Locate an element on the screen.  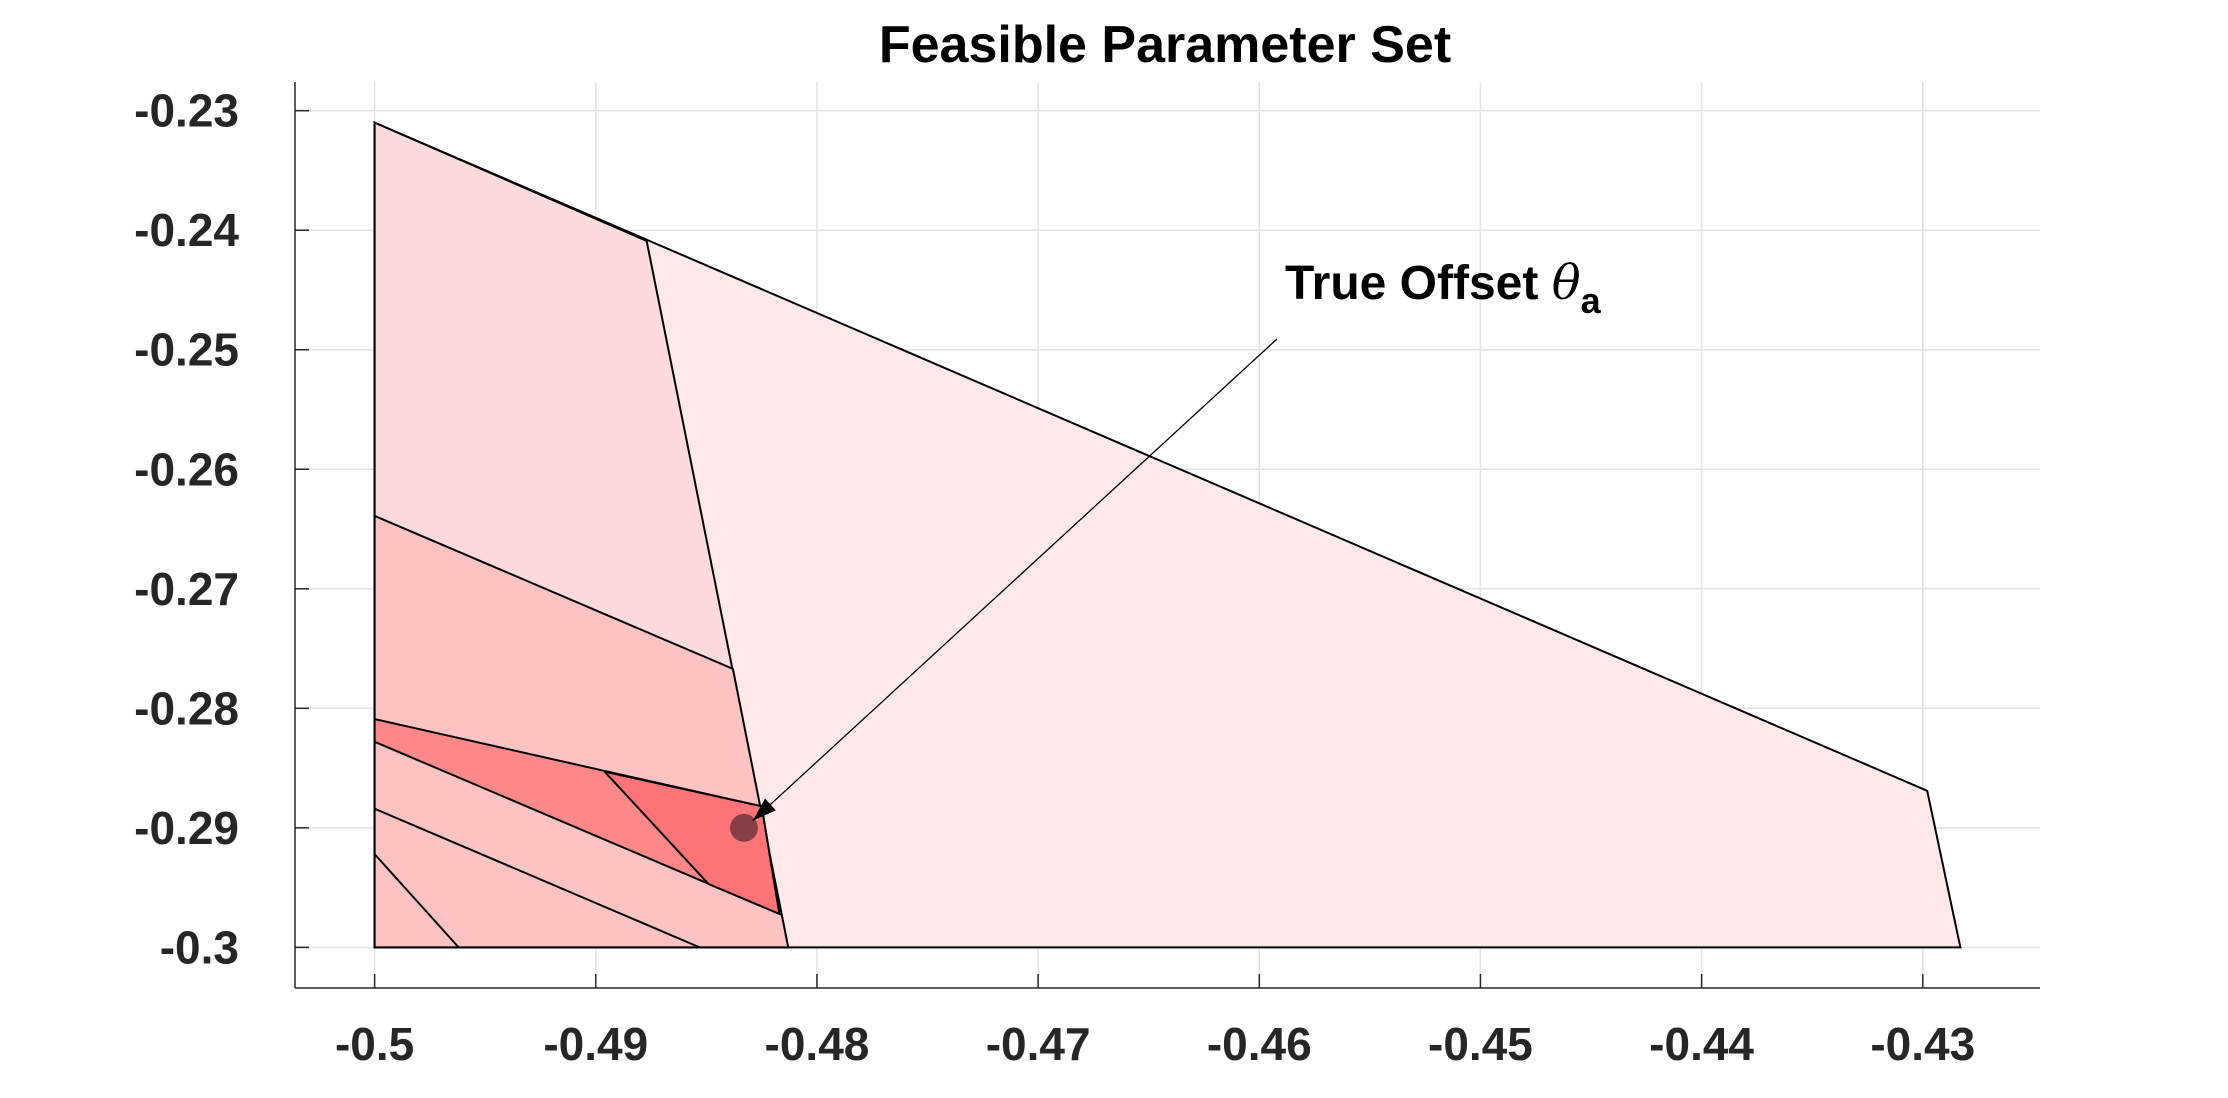
x-tick-label-7: -0.43 is located at coordinates (1922, 1044).